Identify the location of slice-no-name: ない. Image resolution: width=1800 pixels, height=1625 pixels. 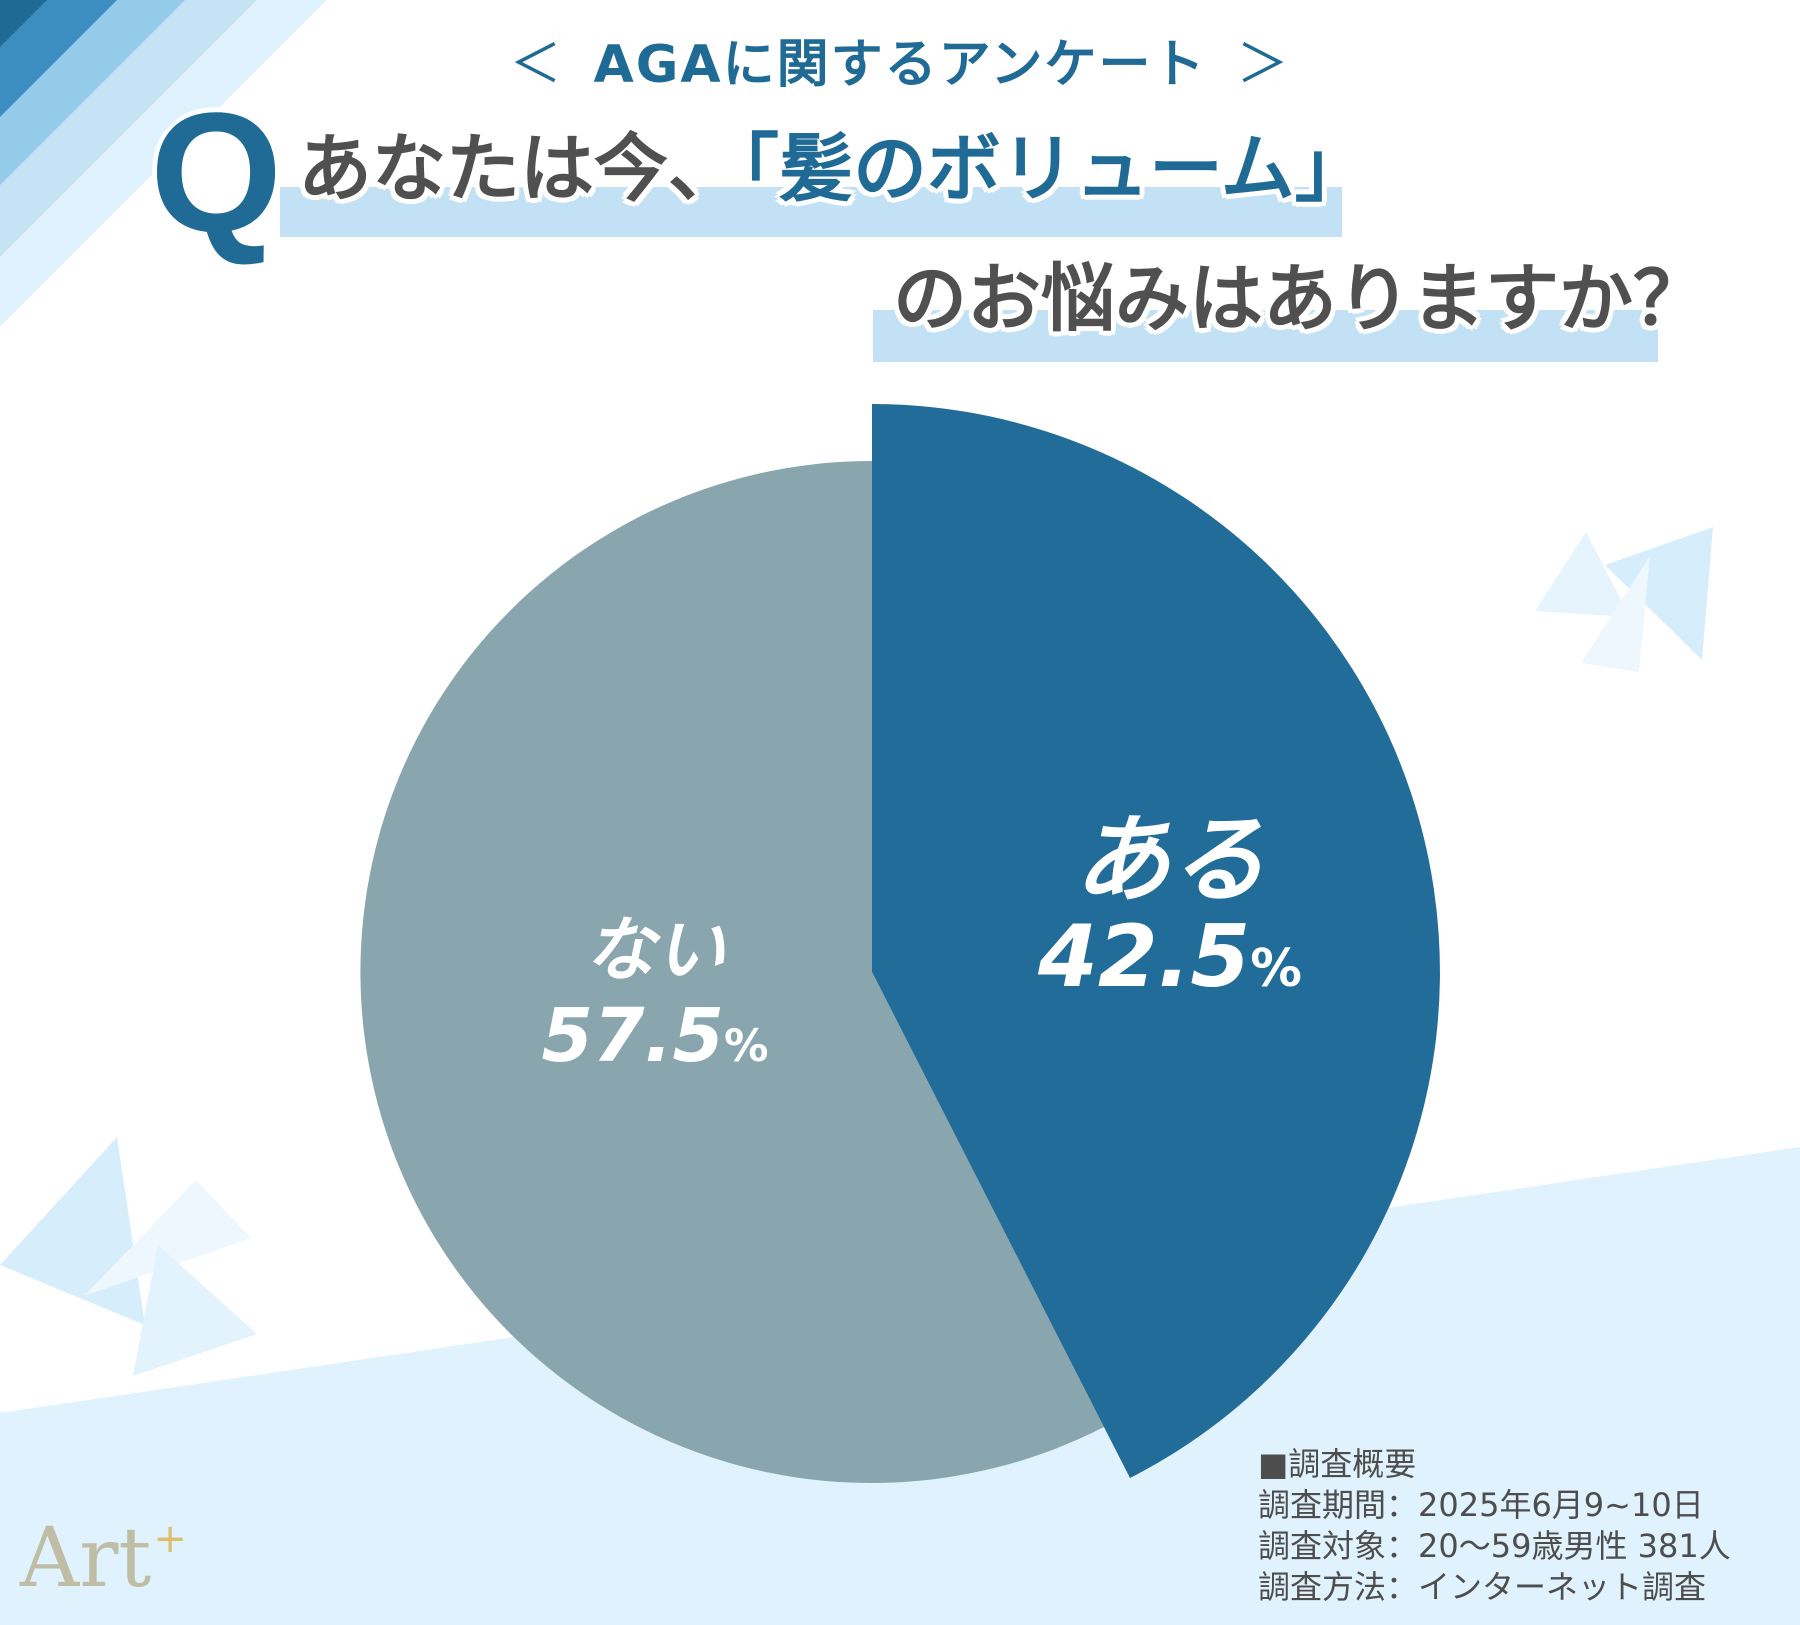
(655, 950).